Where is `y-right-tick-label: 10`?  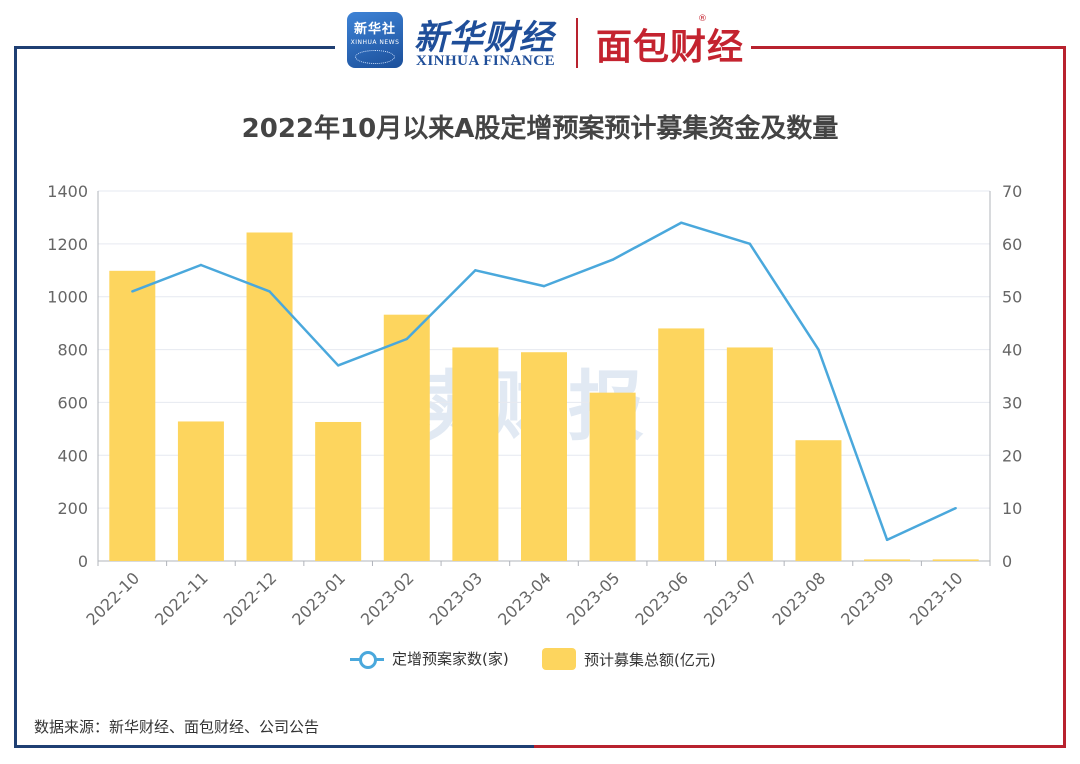
y-right-tick-label: 10 is located at coordinates (1012, 508).